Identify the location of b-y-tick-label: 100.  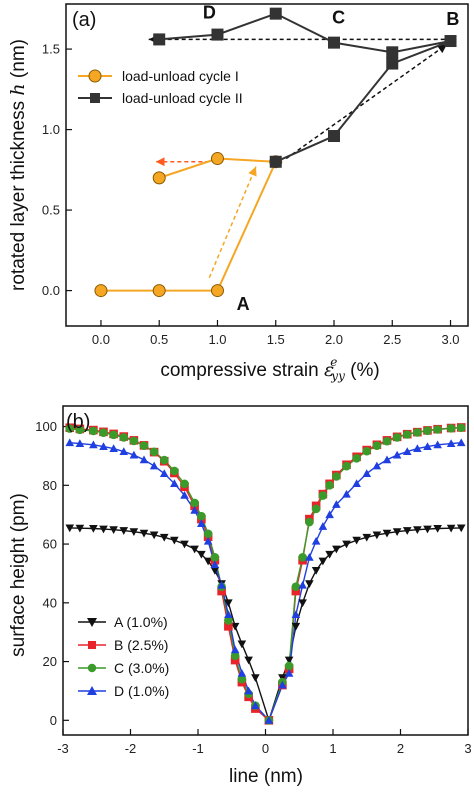
(46, 426).